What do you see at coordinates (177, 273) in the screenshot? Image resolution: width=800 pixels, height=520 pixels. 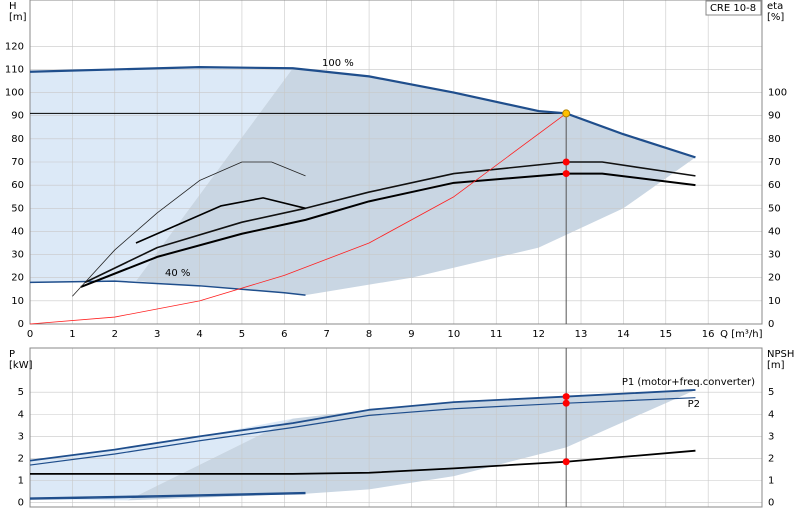 I see `curve-label: 40 %` at bounding box center [177, 273].